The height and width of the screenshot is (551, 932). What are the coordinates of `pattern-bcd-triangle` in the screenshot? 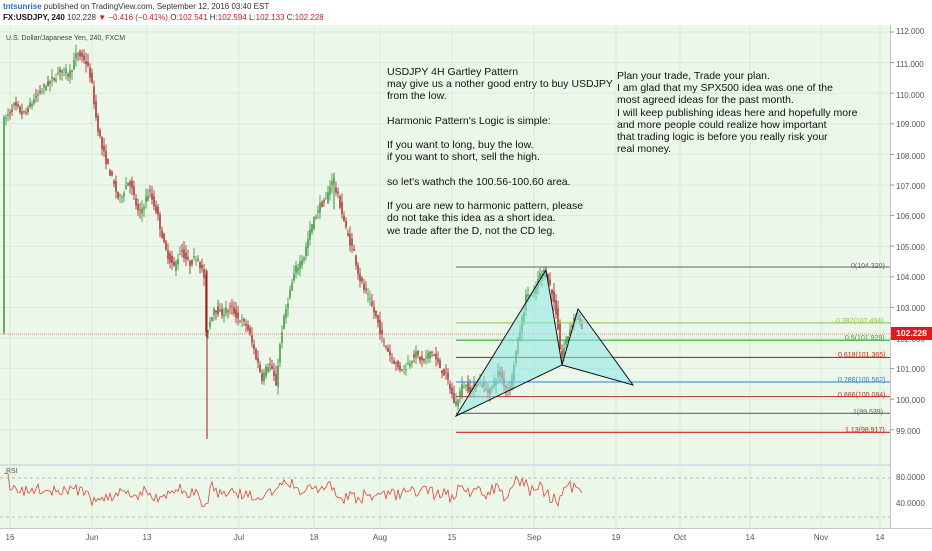 It's located at (598, 346).